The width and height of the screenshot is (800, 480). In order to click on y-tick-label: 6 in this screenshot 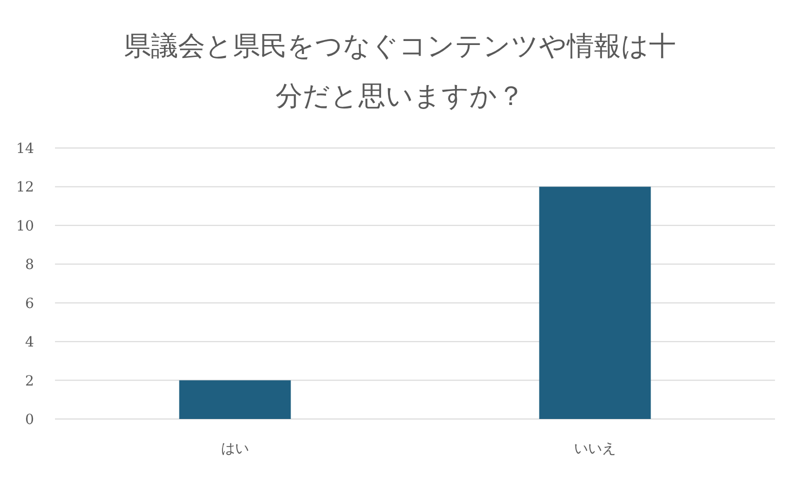, I will do `click(29, 304)`.